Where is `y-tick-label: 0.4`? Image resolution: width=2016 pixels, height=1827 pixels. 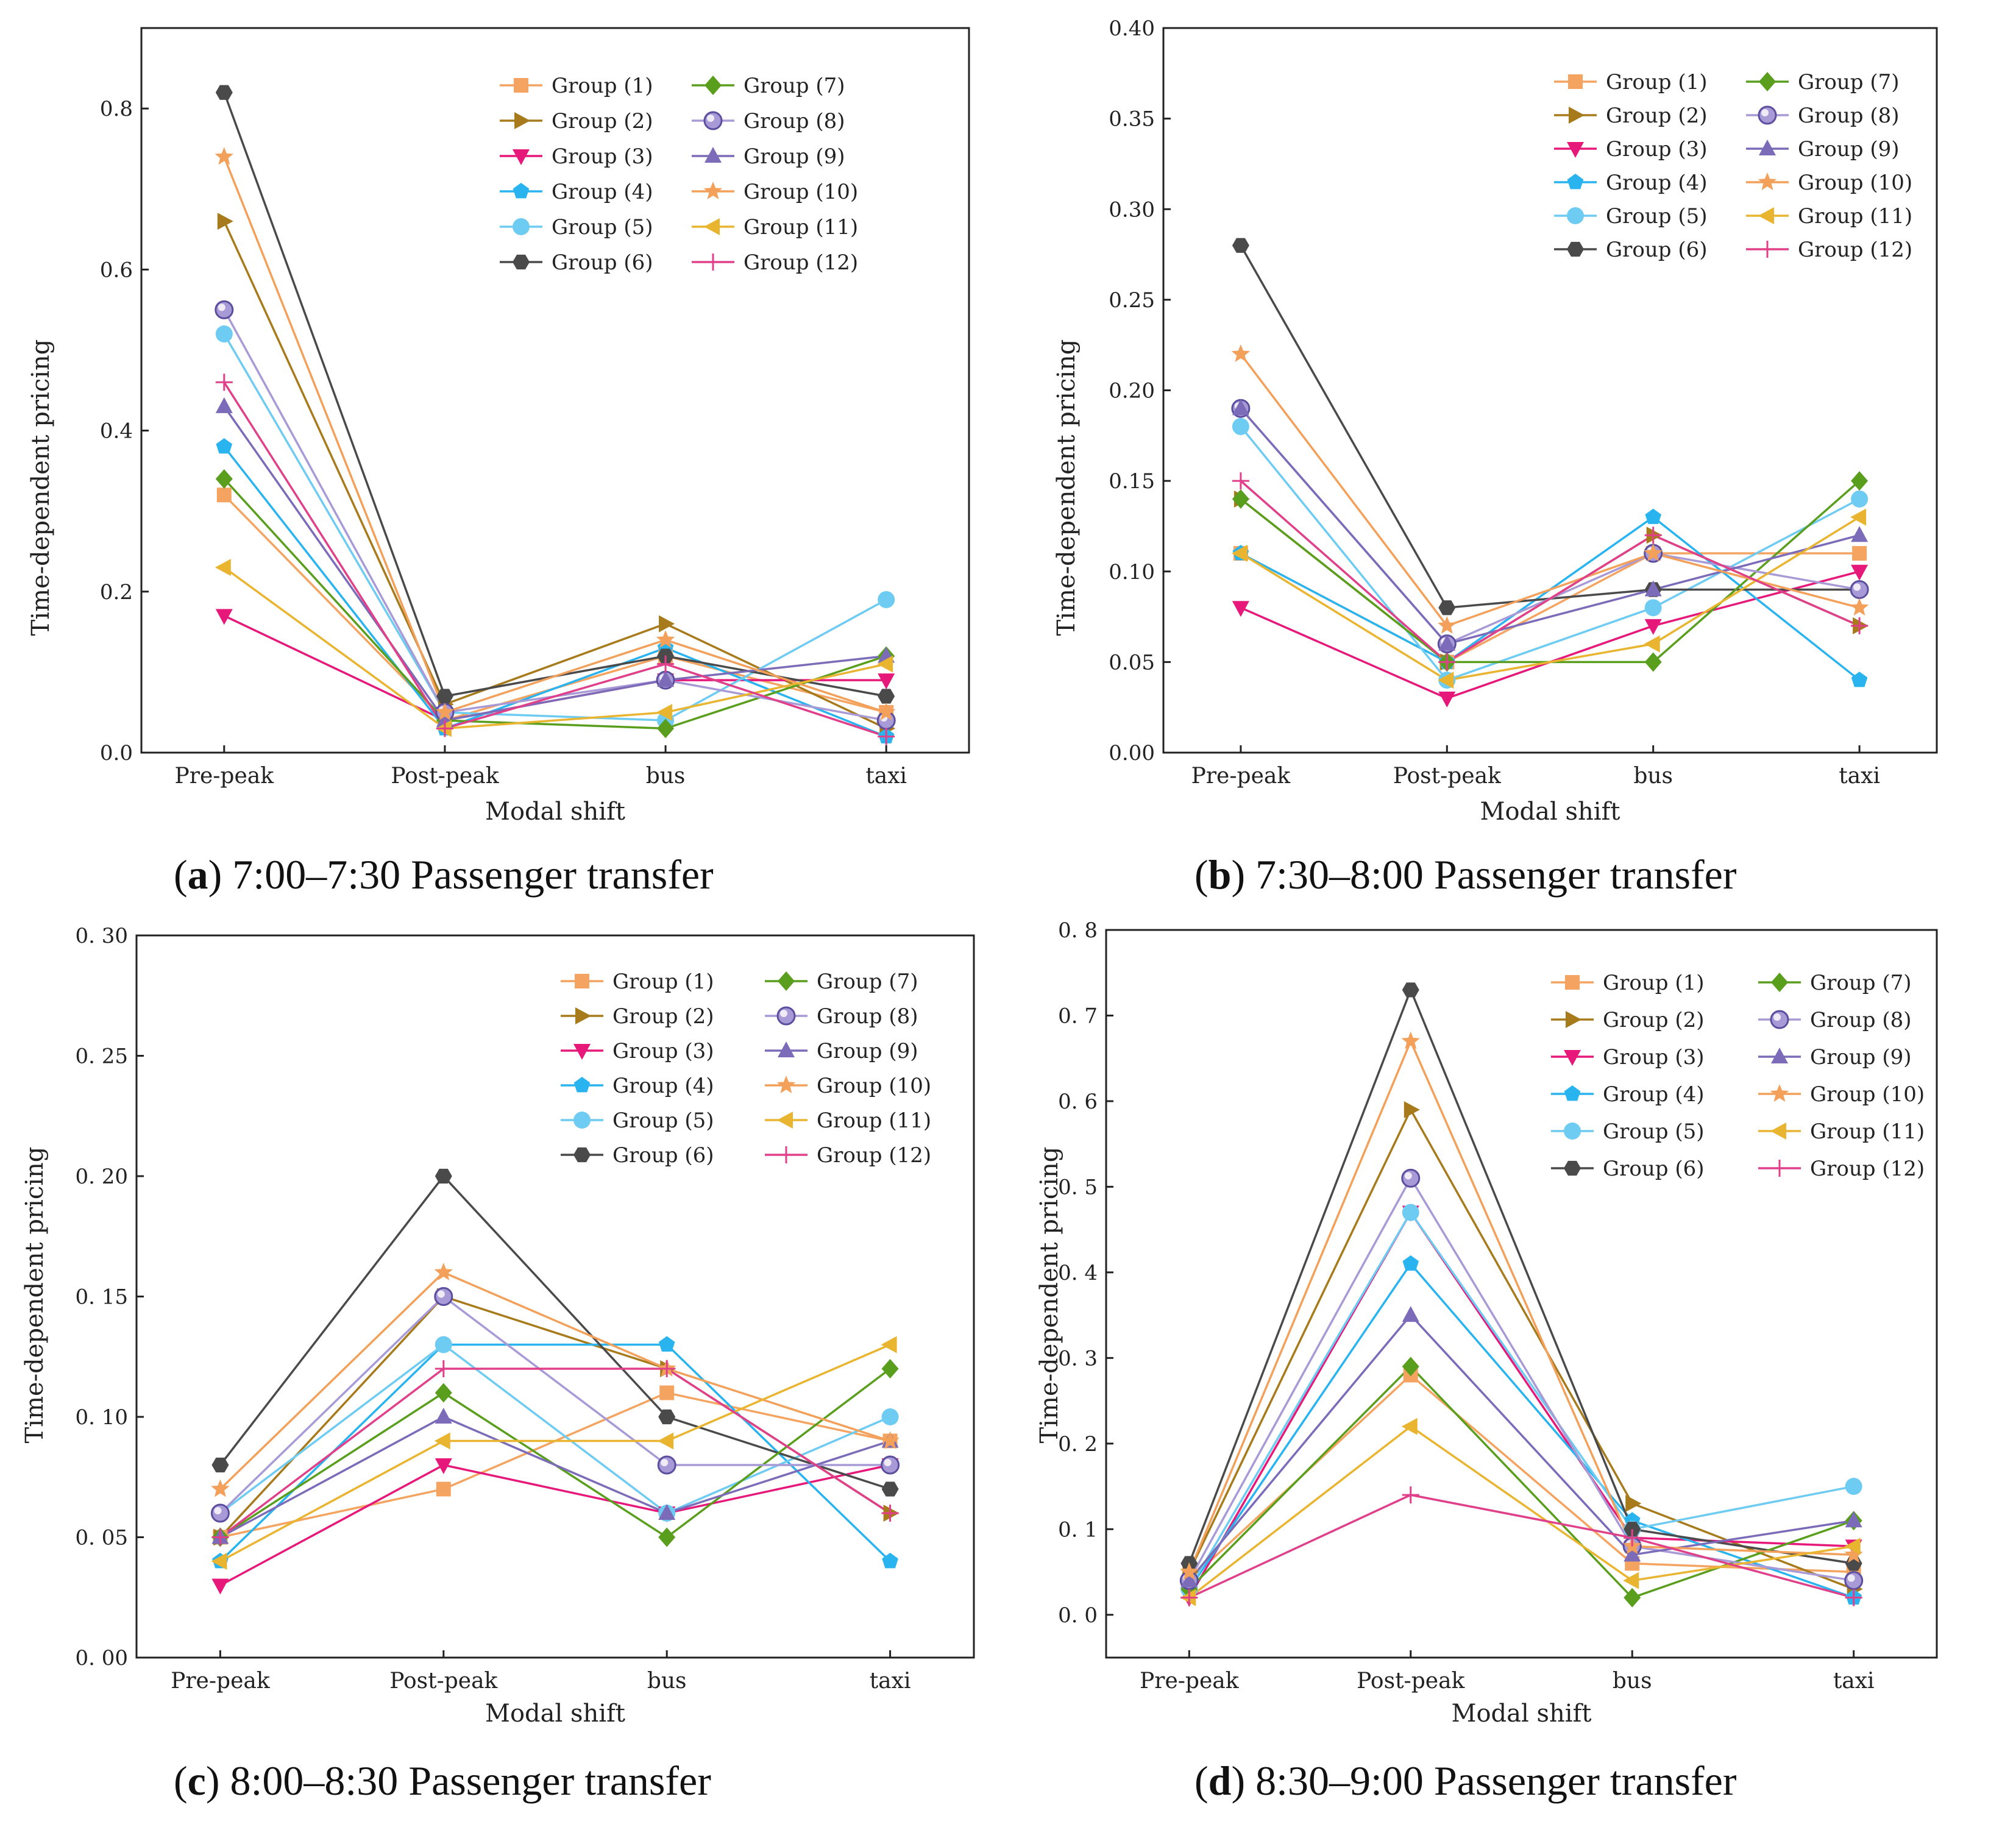 y-tick-label: 0.4 is located at coordinates (117, 432).